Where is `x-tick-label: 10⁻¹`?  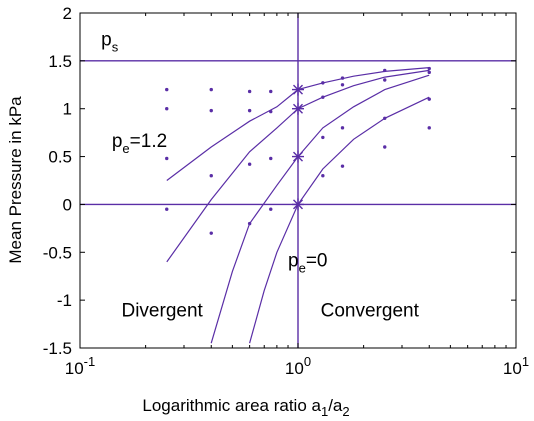 x-tick-label: 10⁻¹ is located at coordinates (80, 366).